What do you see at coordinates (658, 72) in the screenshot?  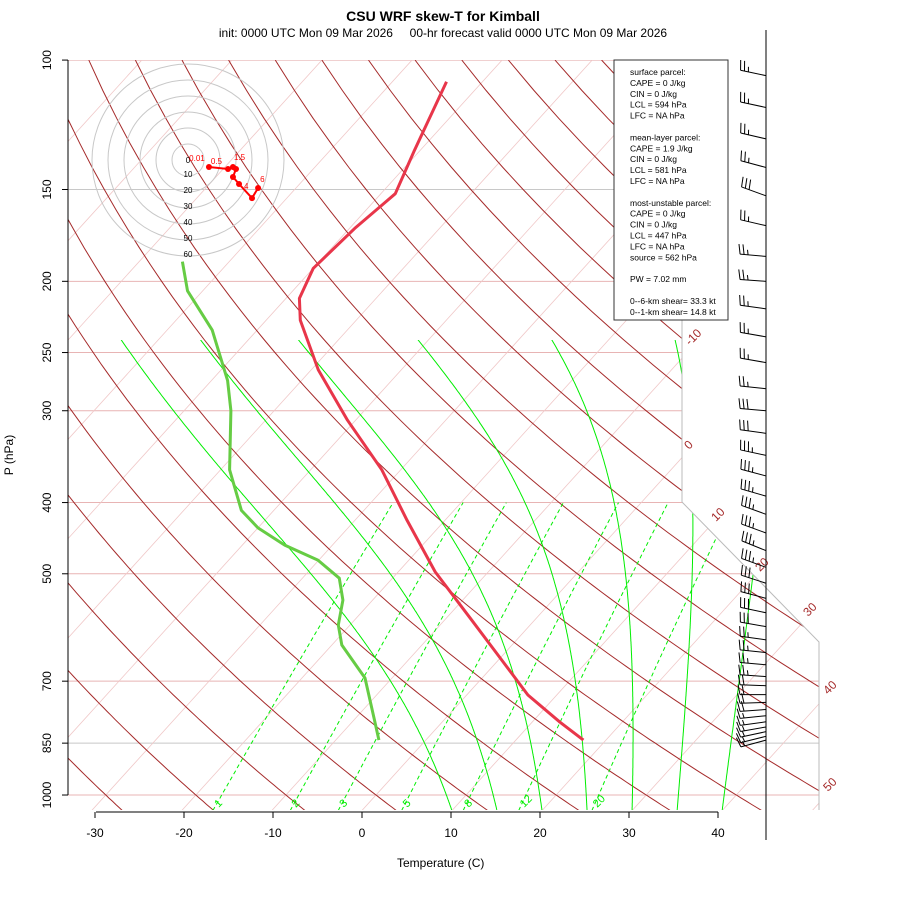 I see `info-line: surface parcel:` at bounding box center [658, 72].